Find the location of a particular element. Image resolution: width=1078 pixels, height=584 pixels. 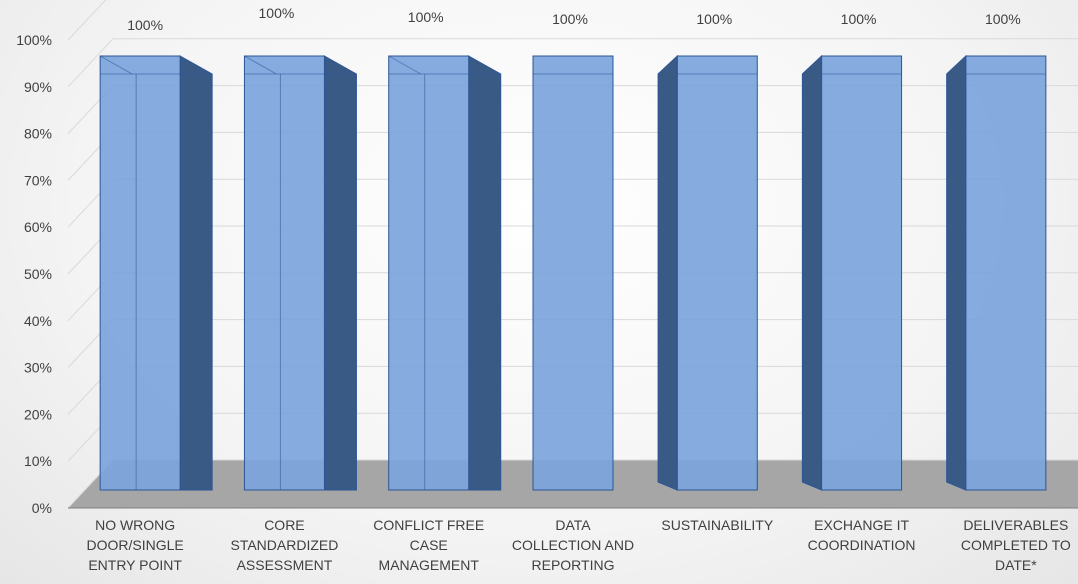

y-tick-label: 70% is located at coordinates (38, 180).